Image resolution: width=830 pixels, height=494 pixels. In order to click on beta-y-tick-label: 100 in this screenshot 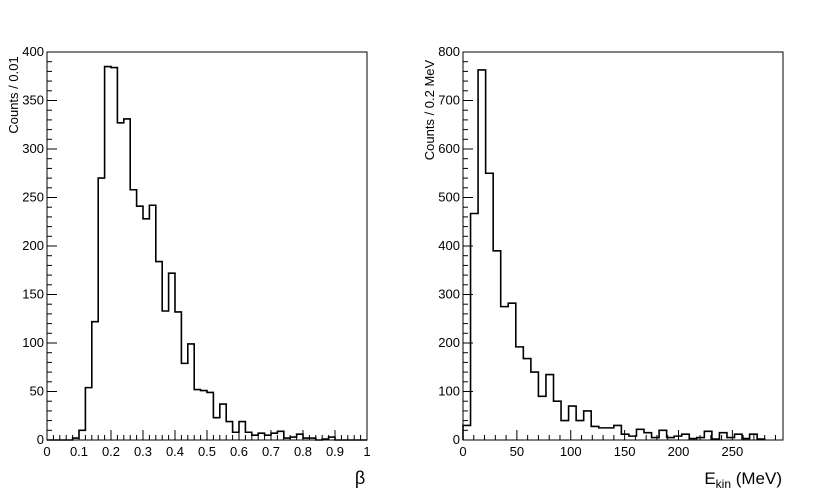, I will do `click(33, 342)`.